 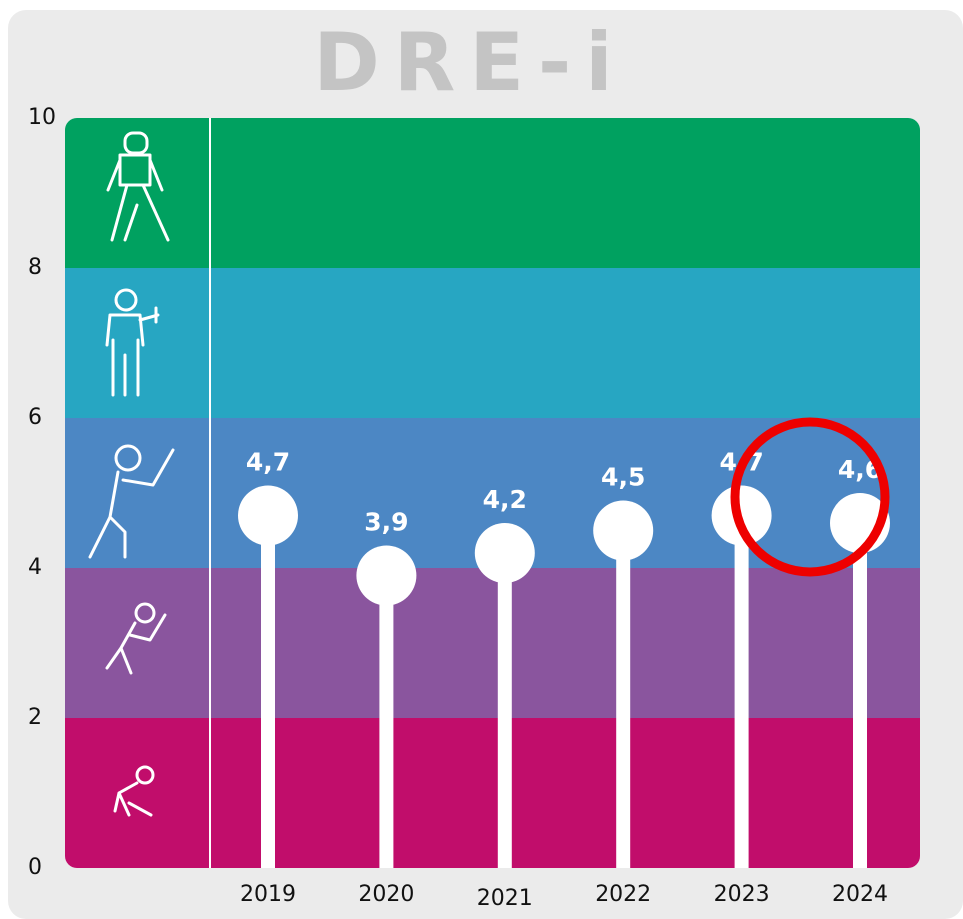 I want to click on level-icons, so click(x=131, y=474).